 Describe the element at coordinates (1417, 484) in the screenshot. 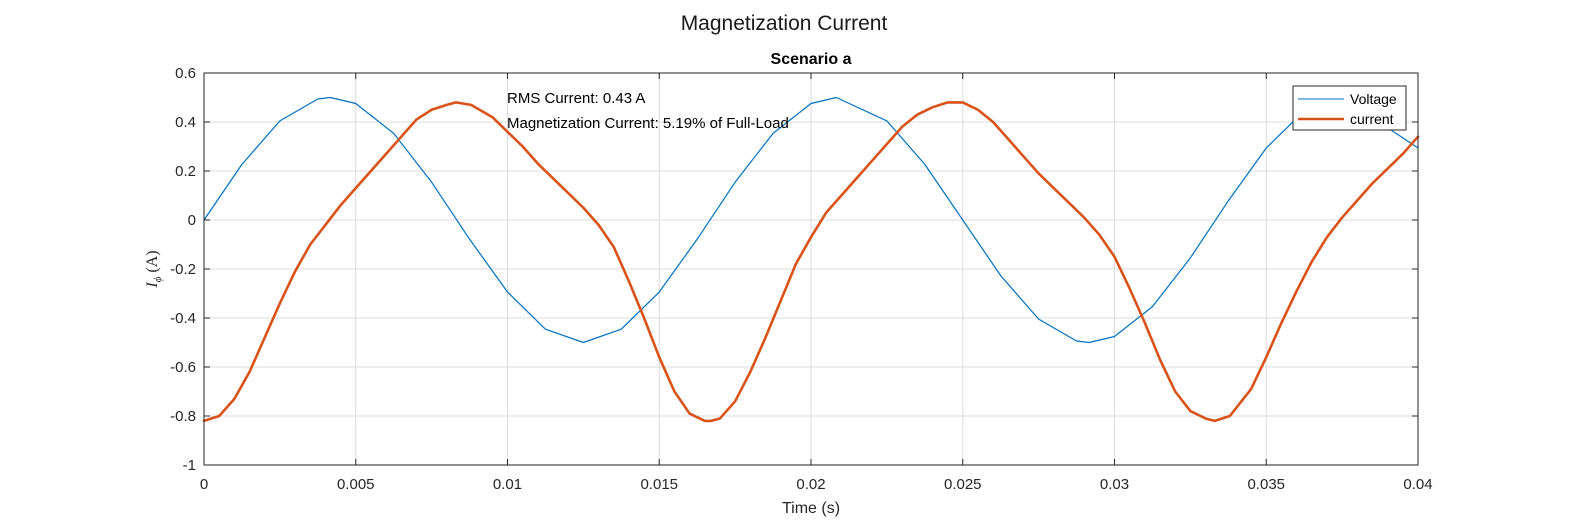

I see `x-tick-label: 0.04` at that location.